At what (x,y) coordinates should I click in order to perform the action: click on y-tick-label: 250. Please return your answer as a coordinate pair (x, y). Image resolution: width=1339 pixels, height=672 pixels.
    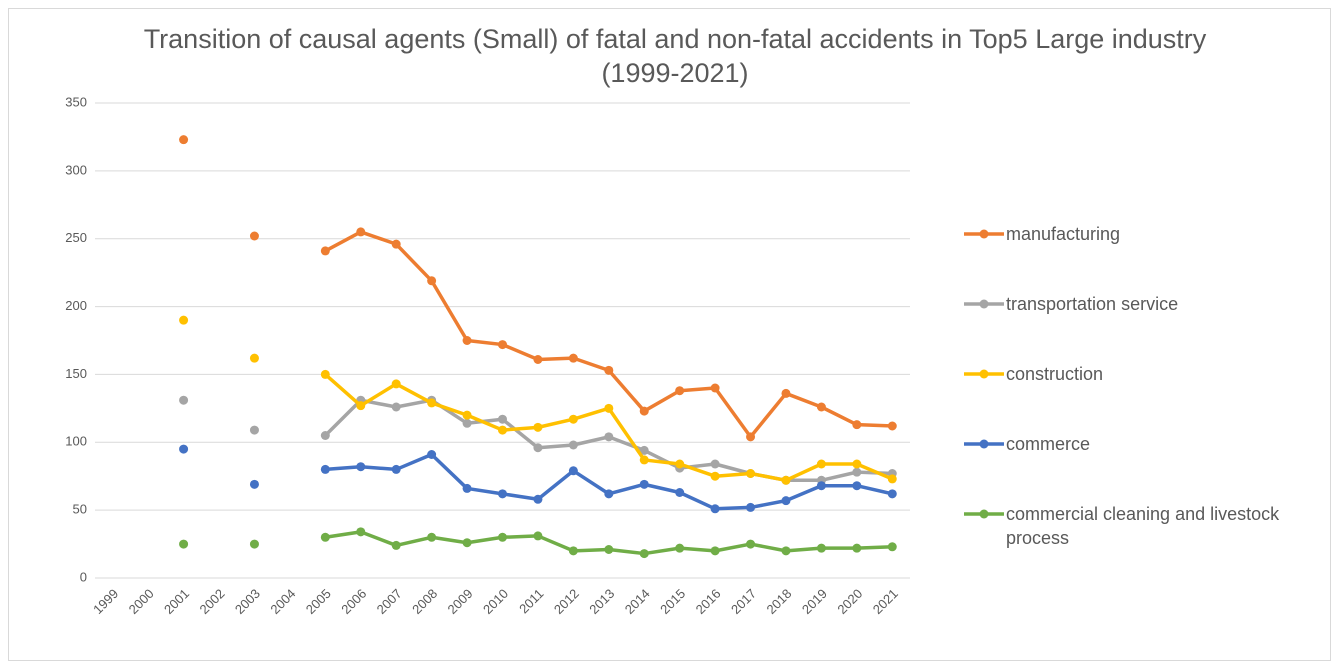
    Looking at the image, I should click on (76, 237).